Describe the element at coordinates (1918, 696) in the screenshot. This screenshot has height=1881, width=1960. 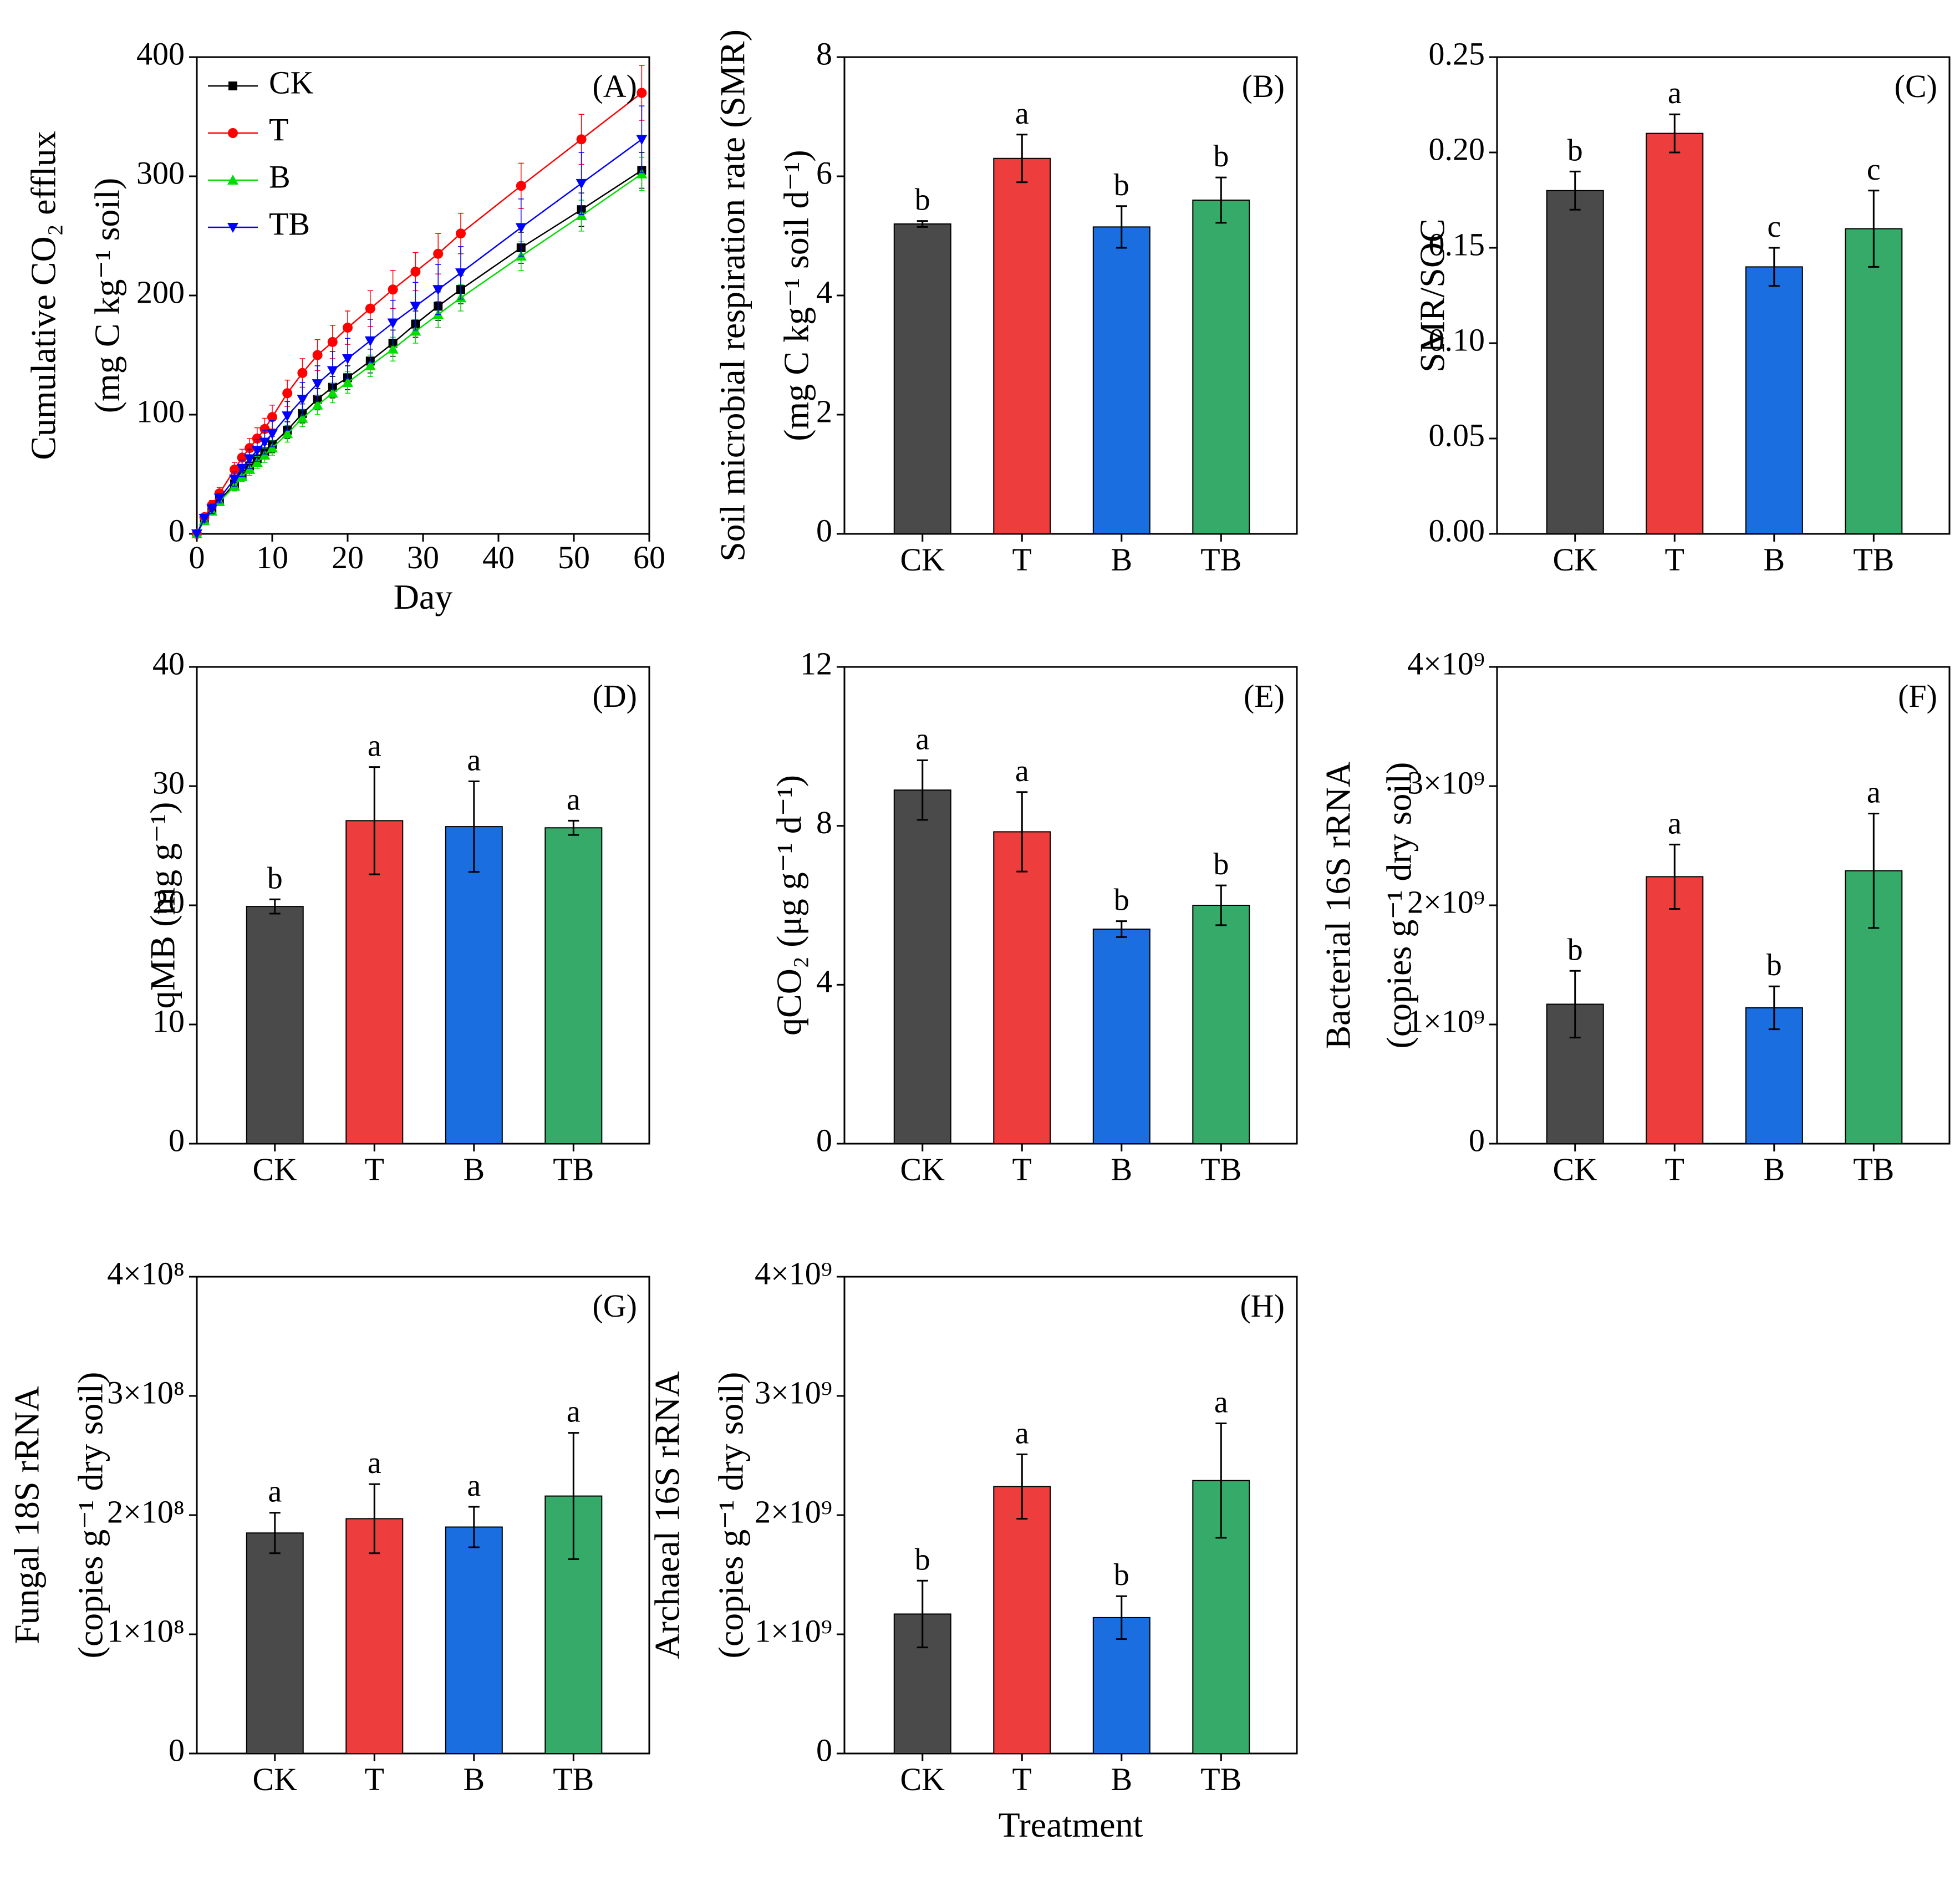
I see `panel-F-label: (F)` at that location.